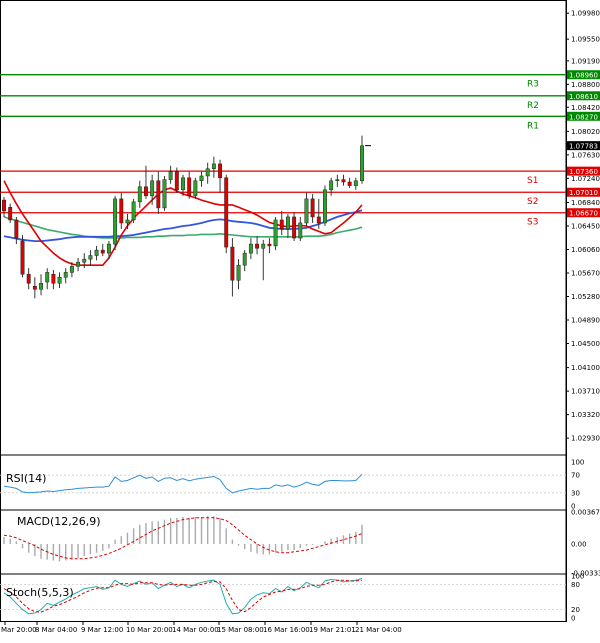 The image size is (600, 643). What do you see at coordinates (585, 368) in the screenshot?
I see `price-tick-label: 1.04100` at bounding box center [585, 368].